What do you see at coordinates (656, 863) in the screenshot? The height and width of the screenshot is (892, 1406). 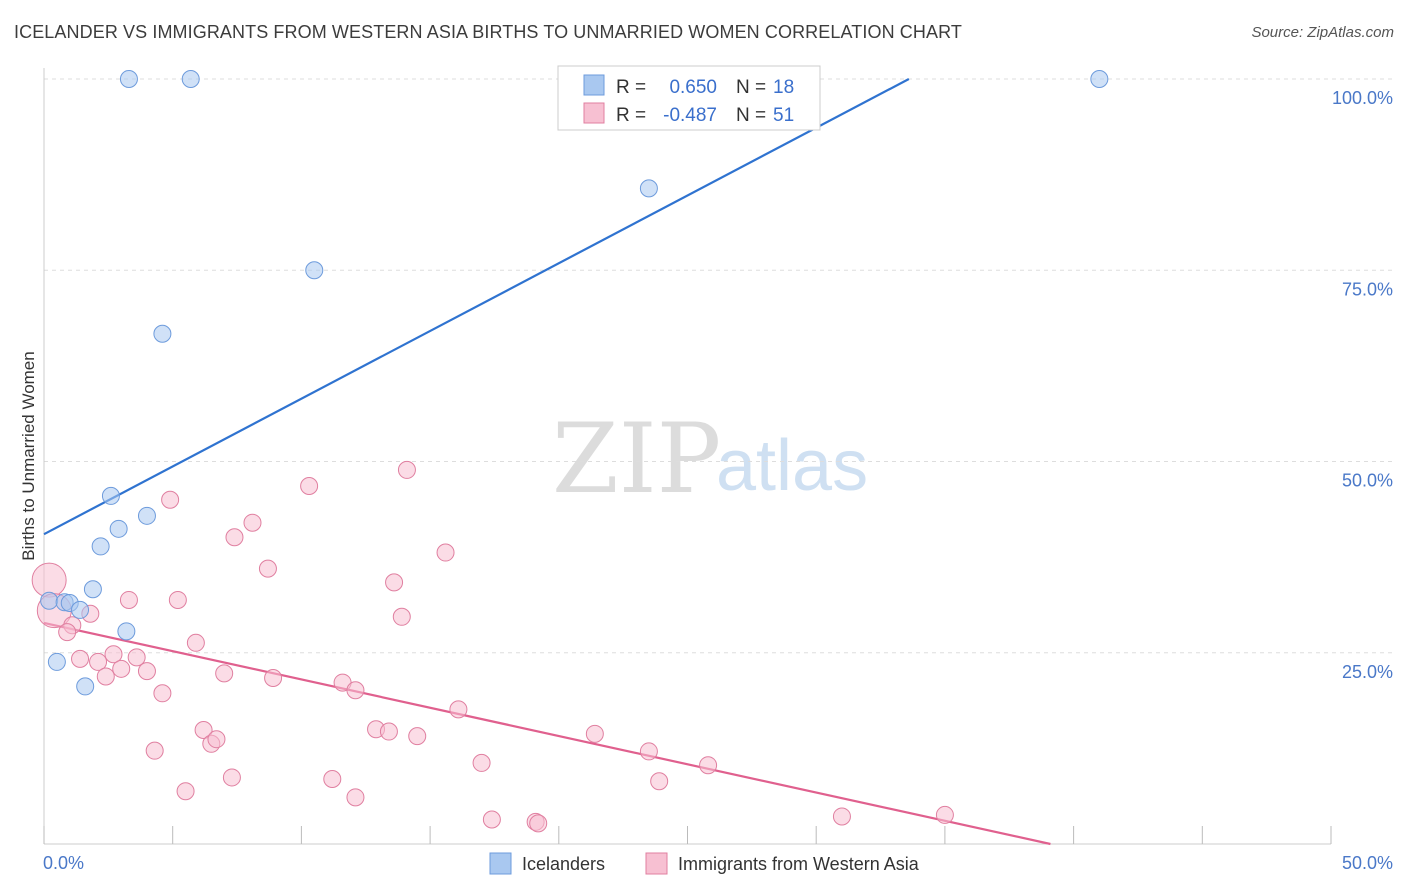 I see `series-legend-swatch-western-asia` at bounding box center [656, 863].